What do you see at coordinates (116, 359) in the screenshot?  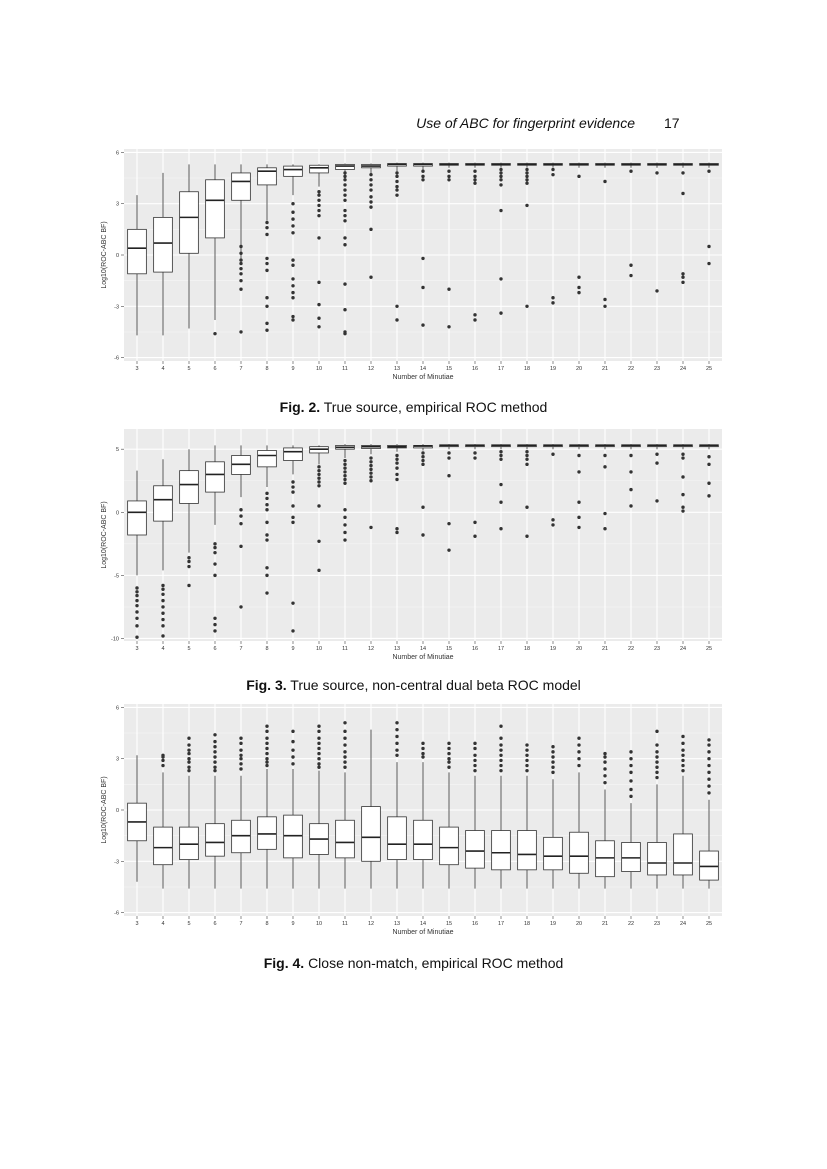 I see `fig2-y-tick-label: -6` at bounding box center [116, 359].